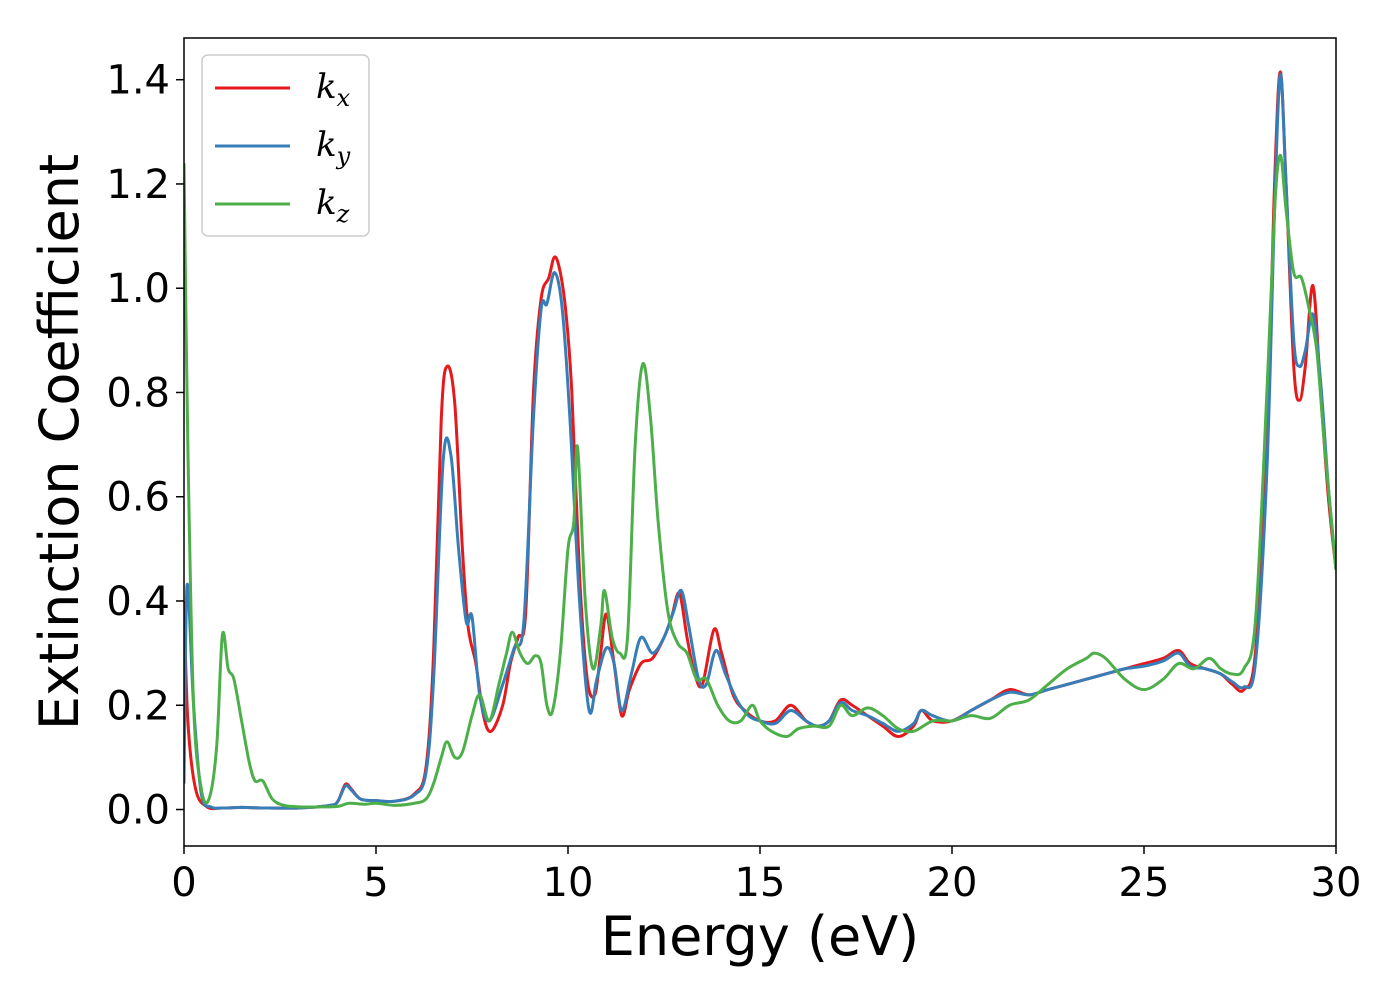 This screenshot has width=1400, height=1000. Describe the element at coordinates (138, 706) in the screenshot. I see `y-tick-label: 0.2` at that location.